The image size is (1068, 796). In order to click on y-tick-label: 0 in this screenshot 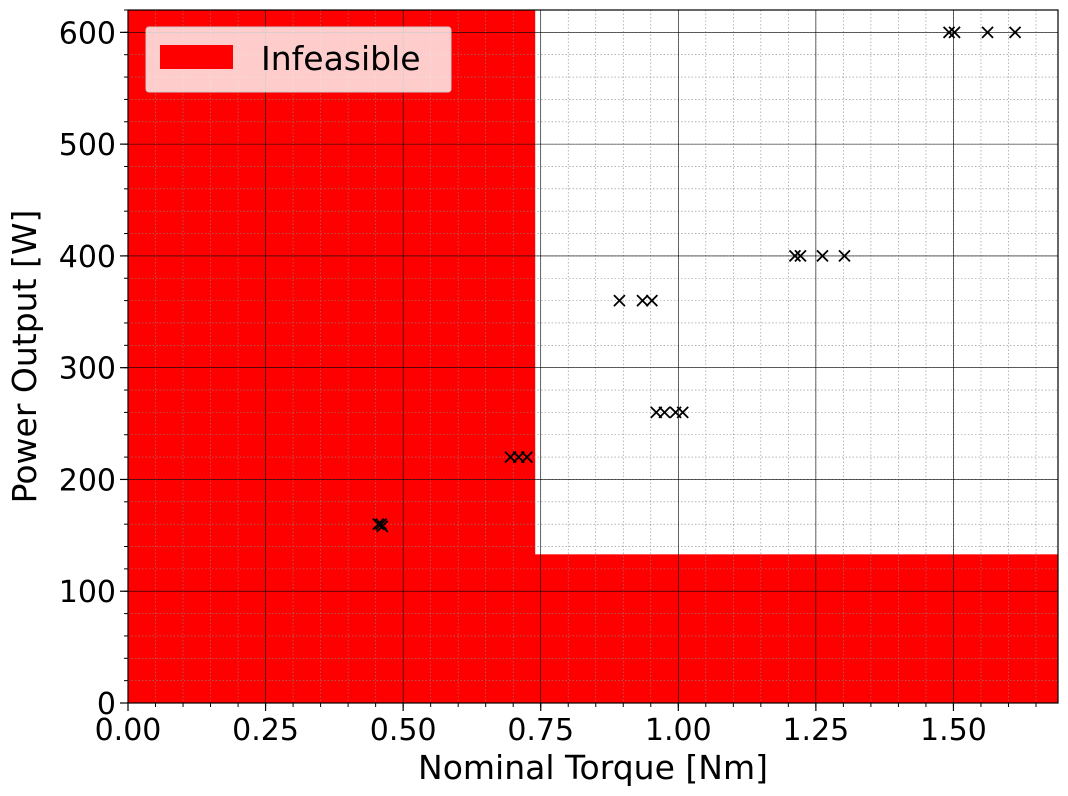, I will do `click(106, 704)`.